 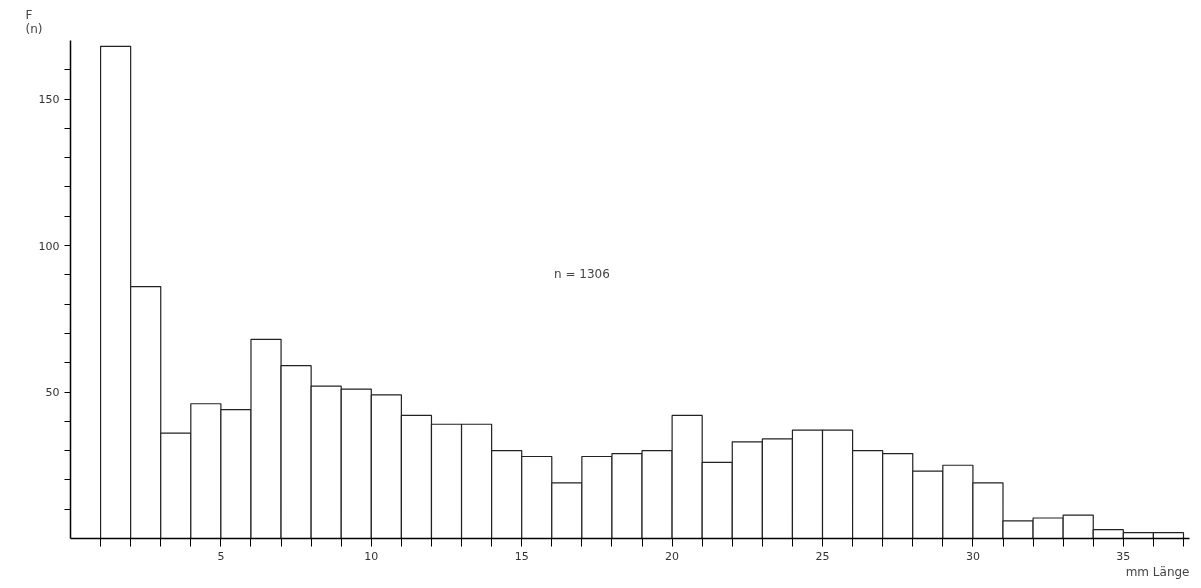 What do you see at coordinates (49, 100) in the screenshot?
I see `y-tick-label: 150` at bounding box center [49, 100].